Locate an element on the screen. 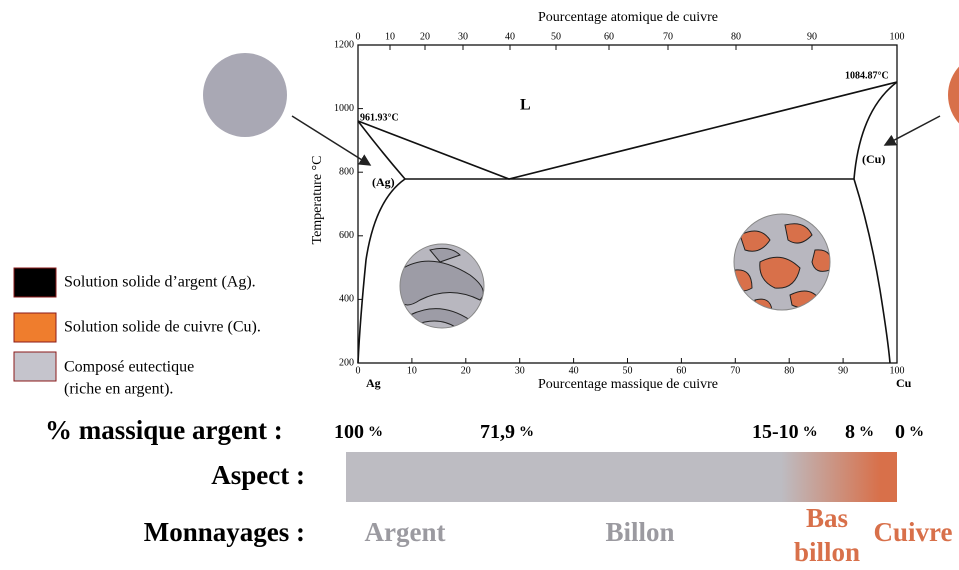  silver-values: 100% 71,9% 15-10% 8% 0% is located at coordinates (629, 432).